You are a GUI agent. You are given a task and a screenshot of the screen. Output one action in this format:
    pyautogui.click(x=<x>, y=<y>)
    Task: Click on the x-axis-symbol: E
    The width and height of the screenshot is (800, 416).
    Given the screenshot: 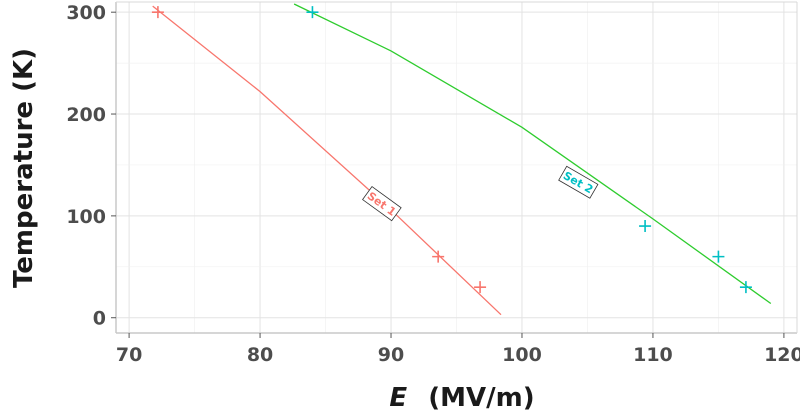 What is the action you would take?
    pyautogui.click(x=398, y=398)
    